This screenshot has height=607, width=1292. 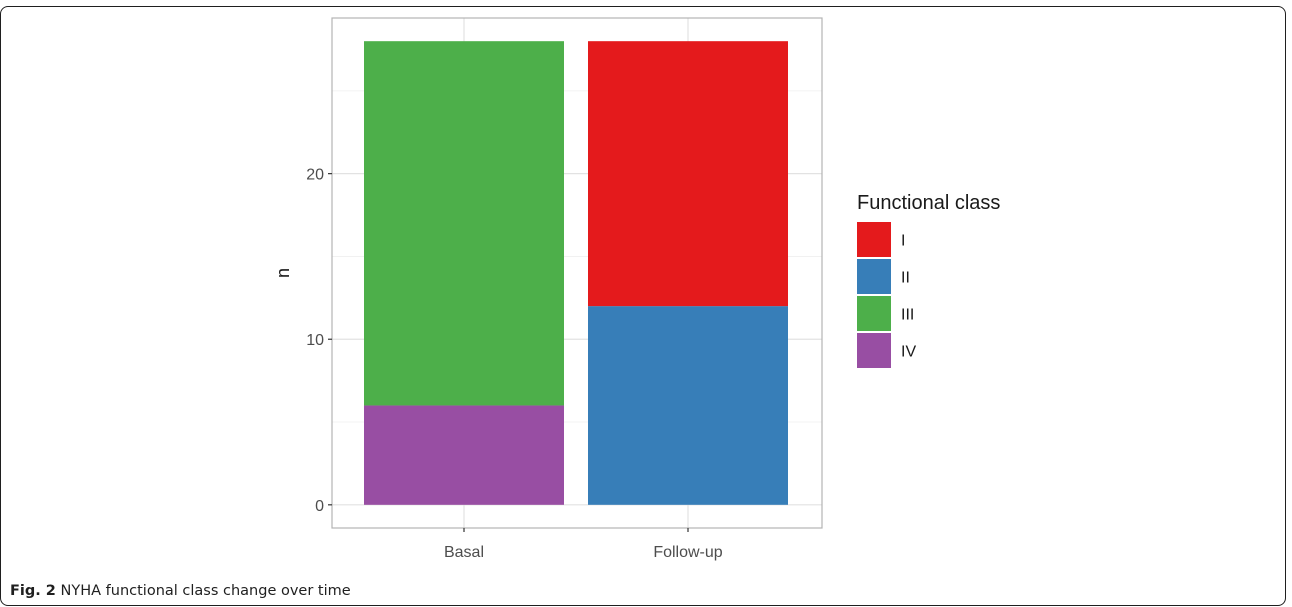 I want to click on legend-key-class-ii, so click(x=874, y=276).